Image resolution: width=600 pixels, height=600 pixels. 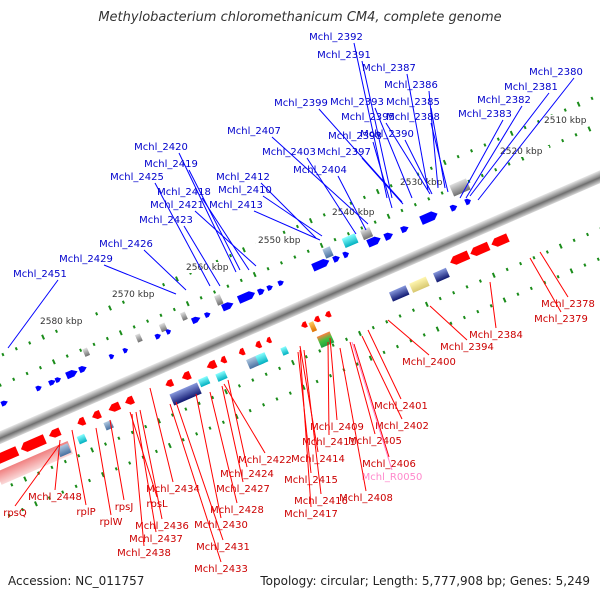 I want to click on forward-gene-label: Mchl_2380, so click(x=556, y=72).